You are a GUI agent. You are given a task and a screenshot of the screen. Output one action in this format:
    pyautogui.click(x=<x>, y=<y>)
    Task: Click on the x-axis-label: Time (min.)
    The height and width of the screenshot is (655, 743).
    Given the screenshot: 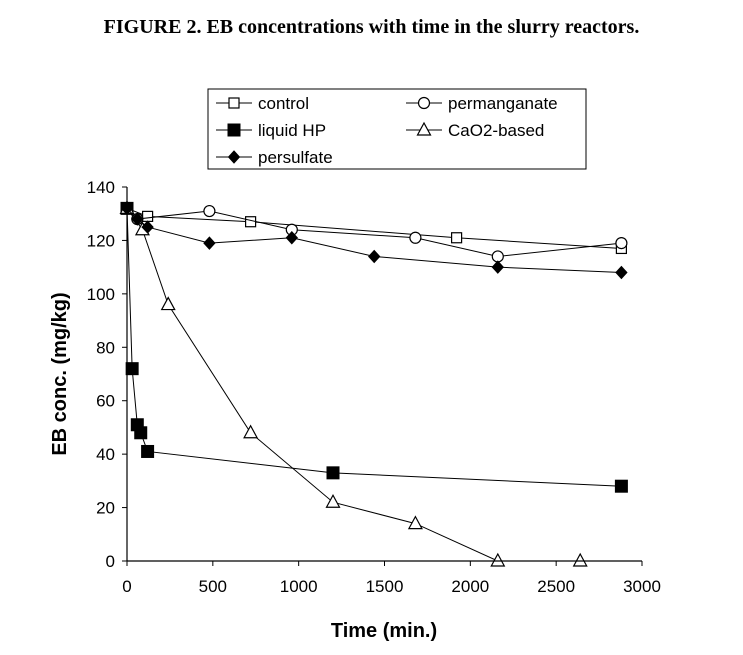 What is the action you would take?
    pyautogui.click(x=384, y=631)
    